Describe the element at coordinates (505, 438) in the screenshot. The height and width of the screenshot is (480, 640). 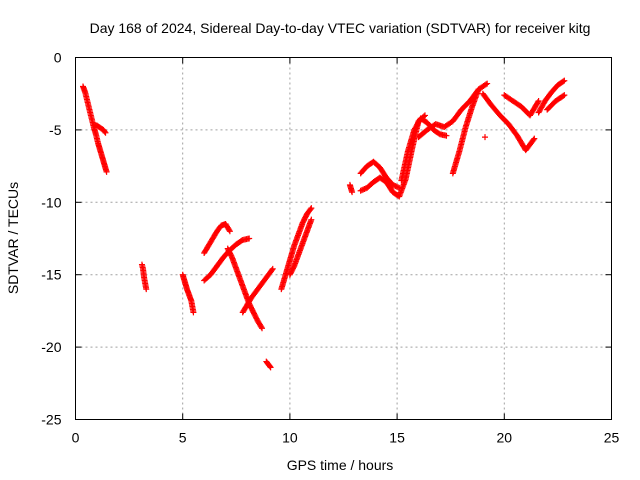
I see `x-tick-label: 20` at that location.